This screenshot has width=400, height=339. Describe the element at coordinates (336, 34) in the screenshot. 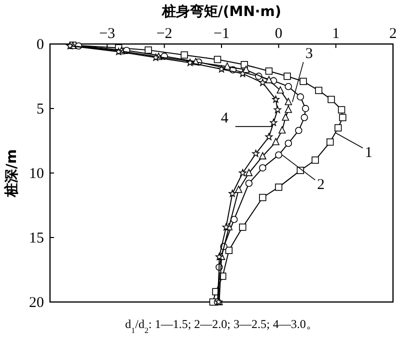

I see `x-tick-label: 1` at that location.